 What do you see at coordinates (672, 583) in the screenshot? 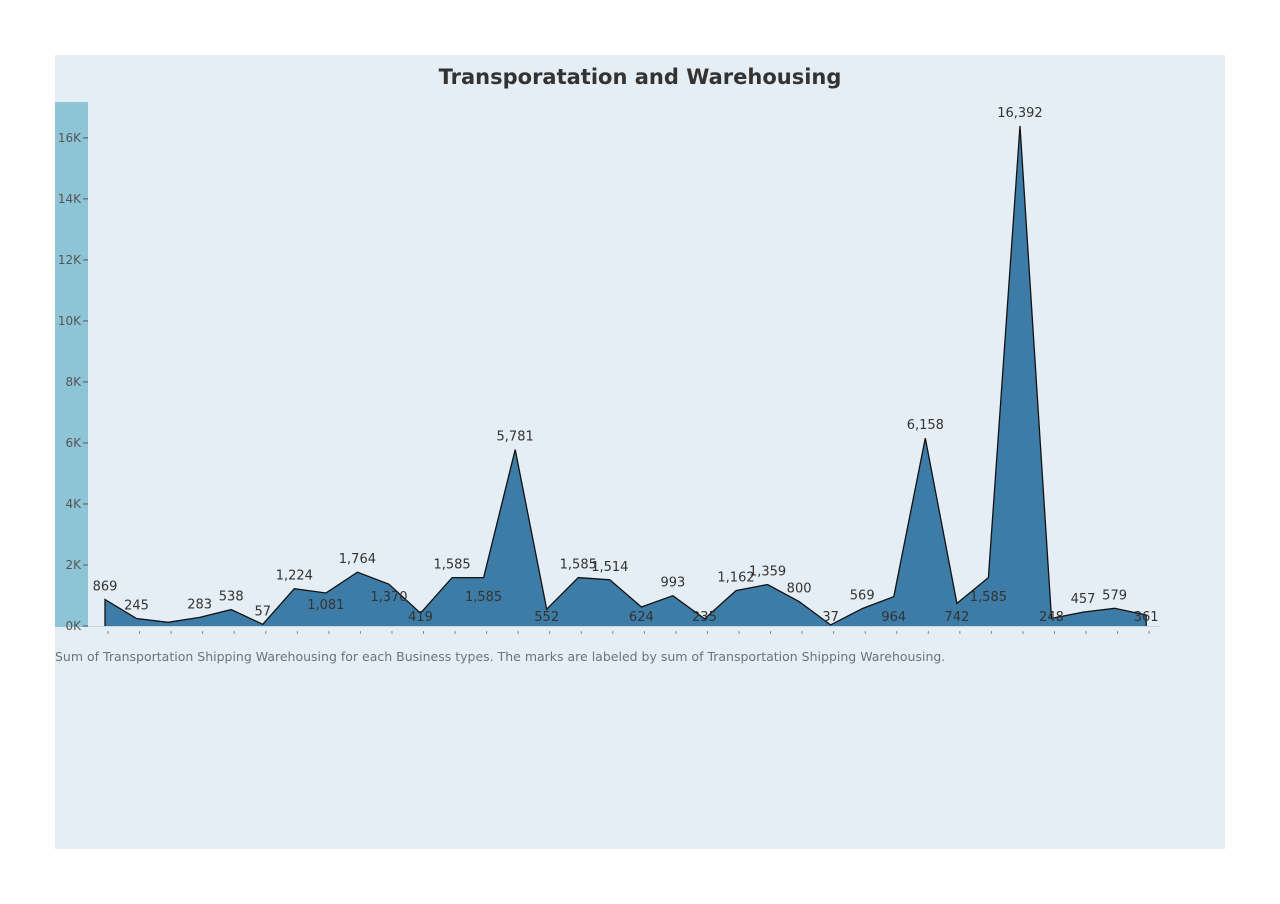
I see `data-label: 993` at bounding box center [672, 583].